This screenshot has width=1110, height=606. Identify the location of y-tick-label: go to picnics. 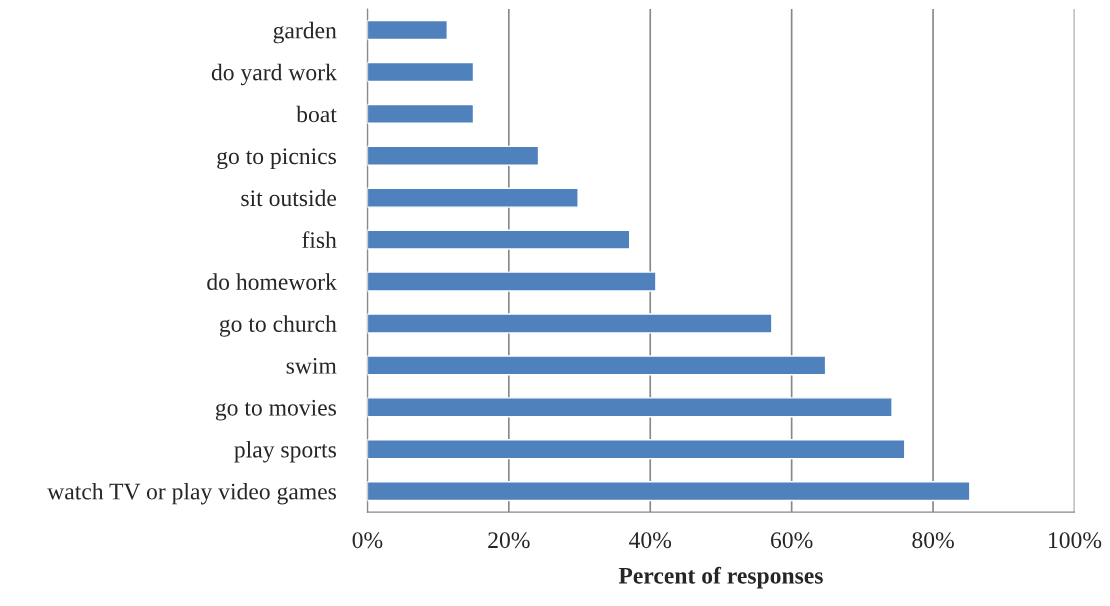
(276, 159).